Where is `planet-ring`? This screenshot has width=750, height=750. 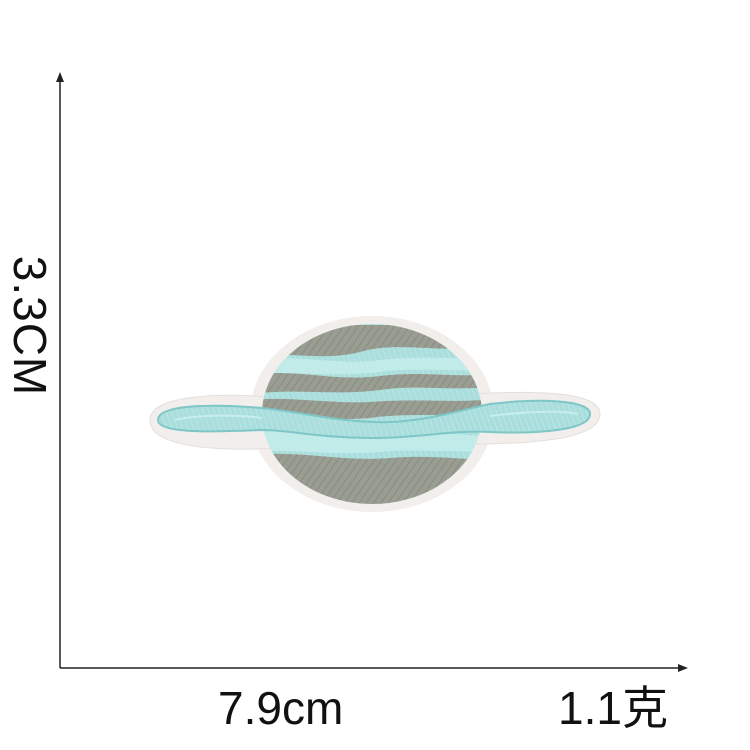
planet-ring is located at coordinates (374, 419).